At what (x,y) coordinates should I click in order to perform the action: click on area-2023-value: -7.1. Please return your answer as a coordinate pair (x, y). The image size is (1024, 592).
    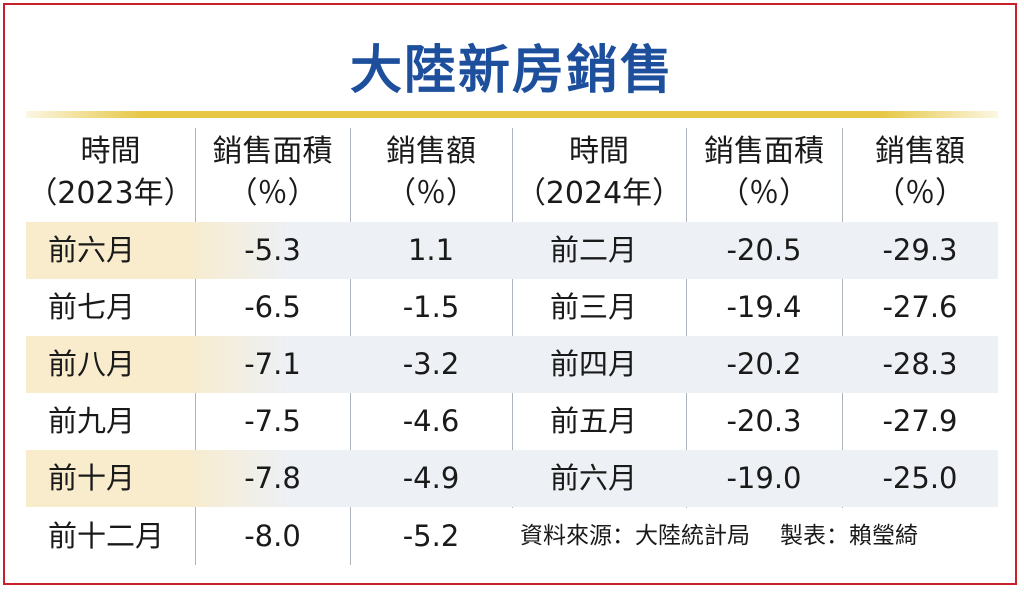
    Looking at the image, I should click on (272, 364).